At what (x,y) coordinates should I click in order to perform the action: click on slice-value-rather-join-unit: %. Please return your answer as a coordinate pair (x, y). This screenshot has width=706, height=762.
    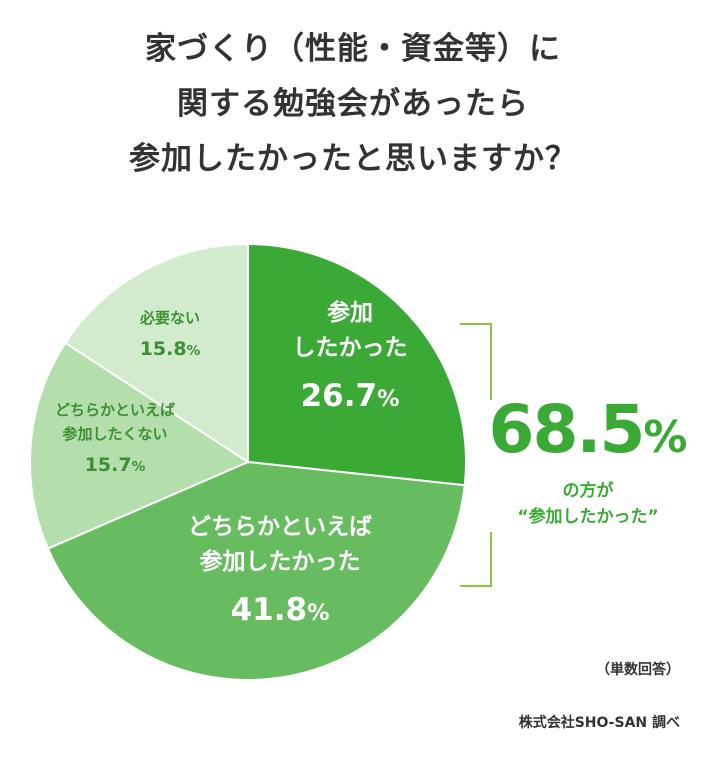
    Looking at the image, I should click on (318, 613).